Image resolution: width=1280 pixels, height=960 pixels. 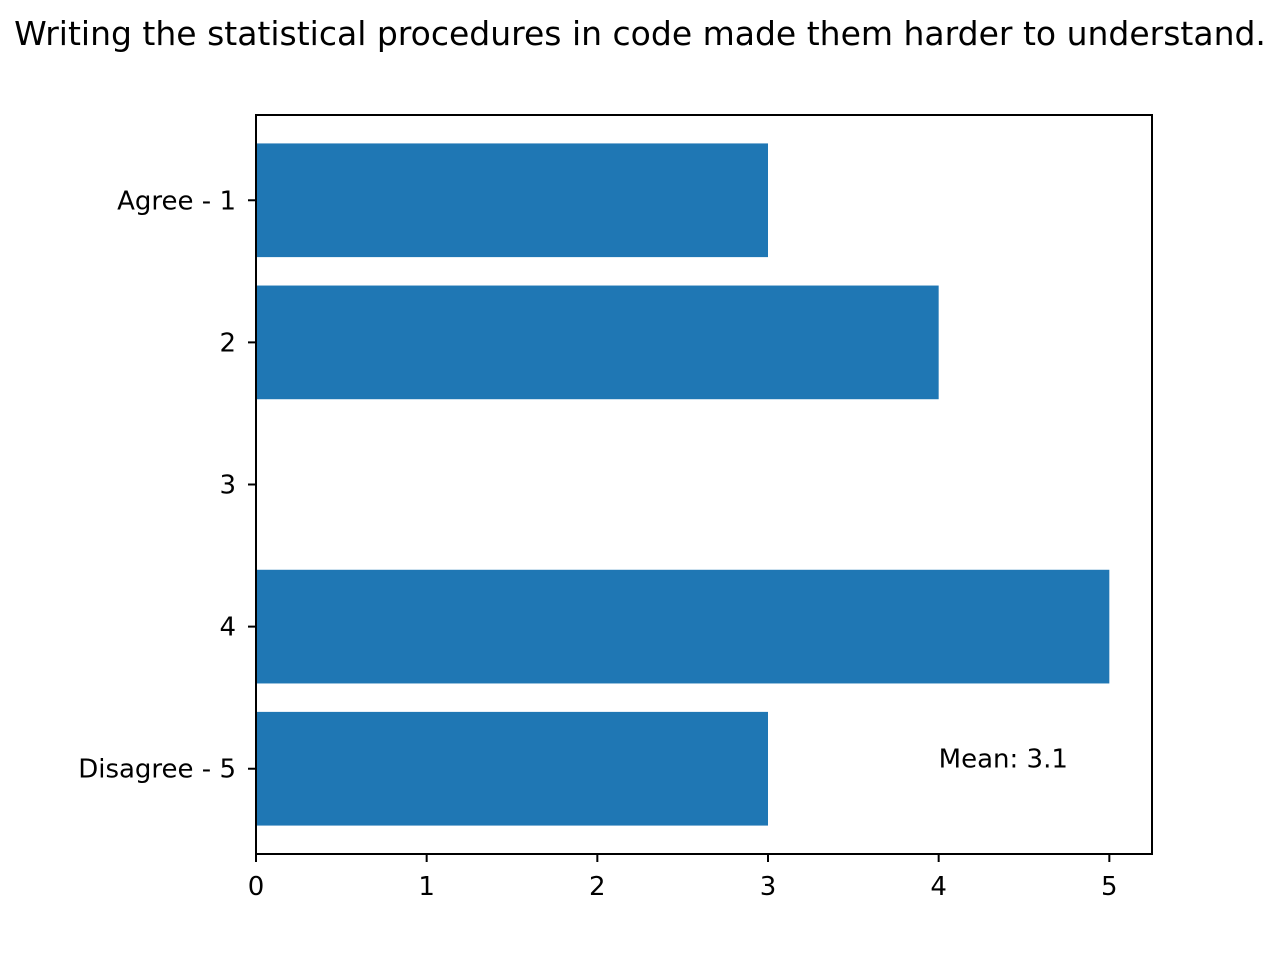 I want to click on mean-annotation: Mean: 3.1, so click(x=1003, y=760).